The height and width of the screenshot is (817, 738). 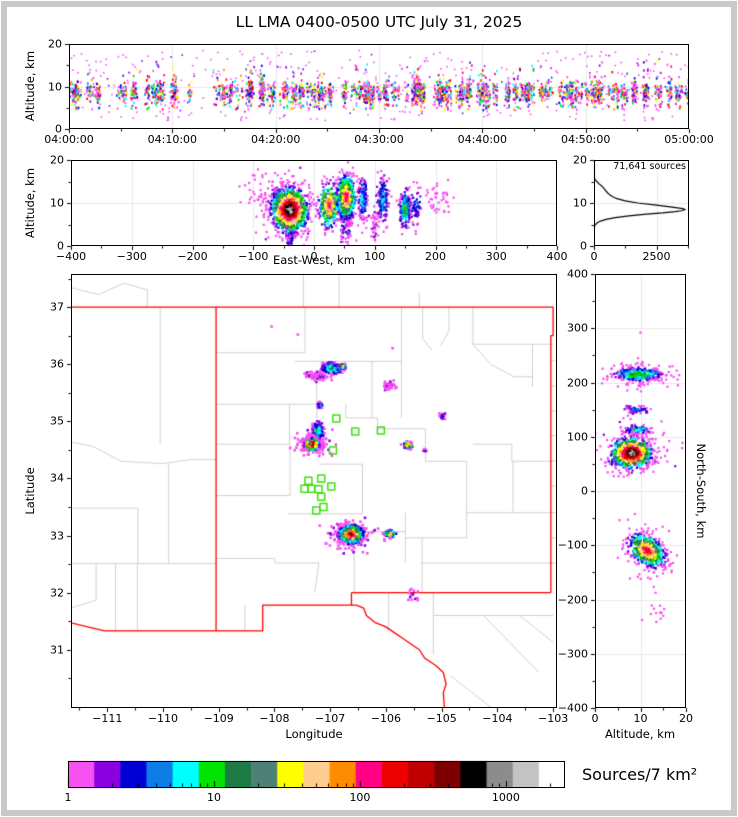 I want to click on tick-label: 37, so click(x=57, y=307).